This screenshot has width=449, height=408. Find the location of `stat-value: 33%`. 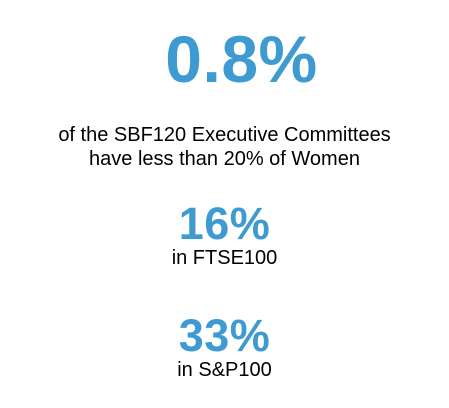

stat-value: 33% is located at coordinates (224, 335).